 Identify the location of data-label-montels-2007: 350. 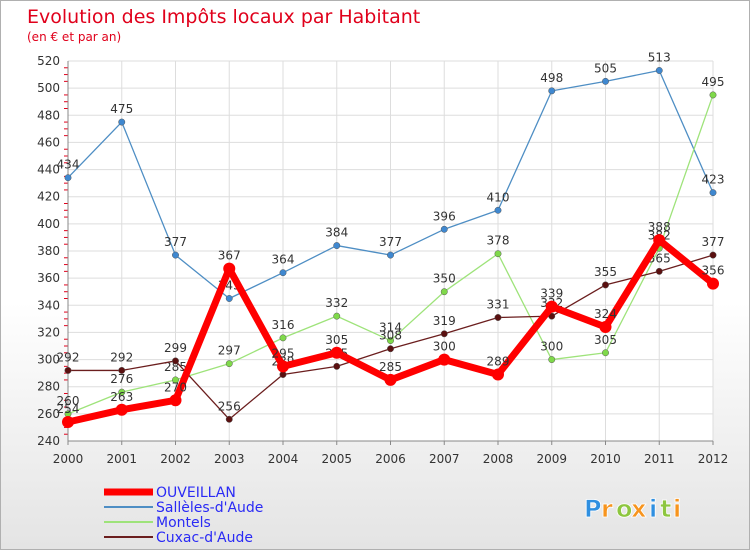
(444, 279).